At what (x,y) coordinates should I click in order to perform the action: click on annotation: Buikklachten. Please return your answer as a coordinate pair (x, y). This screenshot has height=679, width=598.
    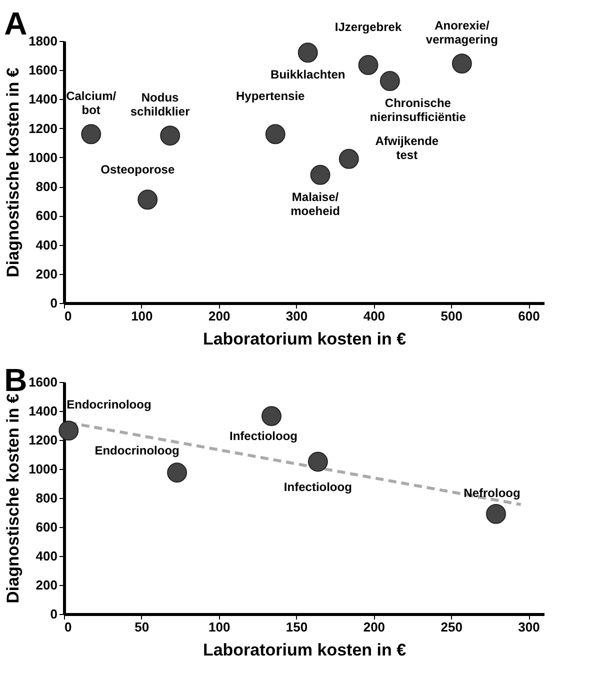
    Looking at the image, I should click on (308, 75).